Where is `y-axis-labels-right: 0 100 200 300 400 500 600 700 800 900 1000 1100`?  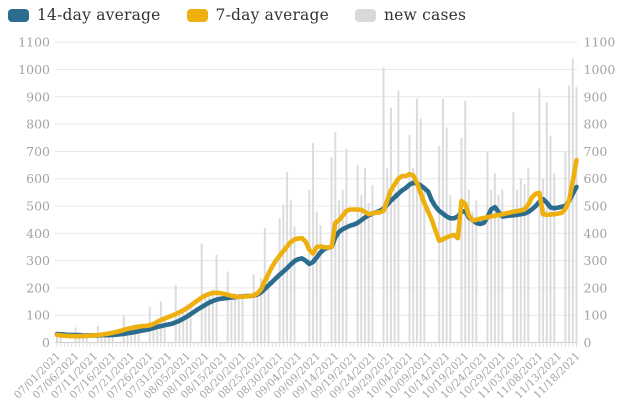 y-axis-labels-right: 0 100 200 300 400 500 600 700 800 900 1000 1100 is located at coordinates (600, 192).